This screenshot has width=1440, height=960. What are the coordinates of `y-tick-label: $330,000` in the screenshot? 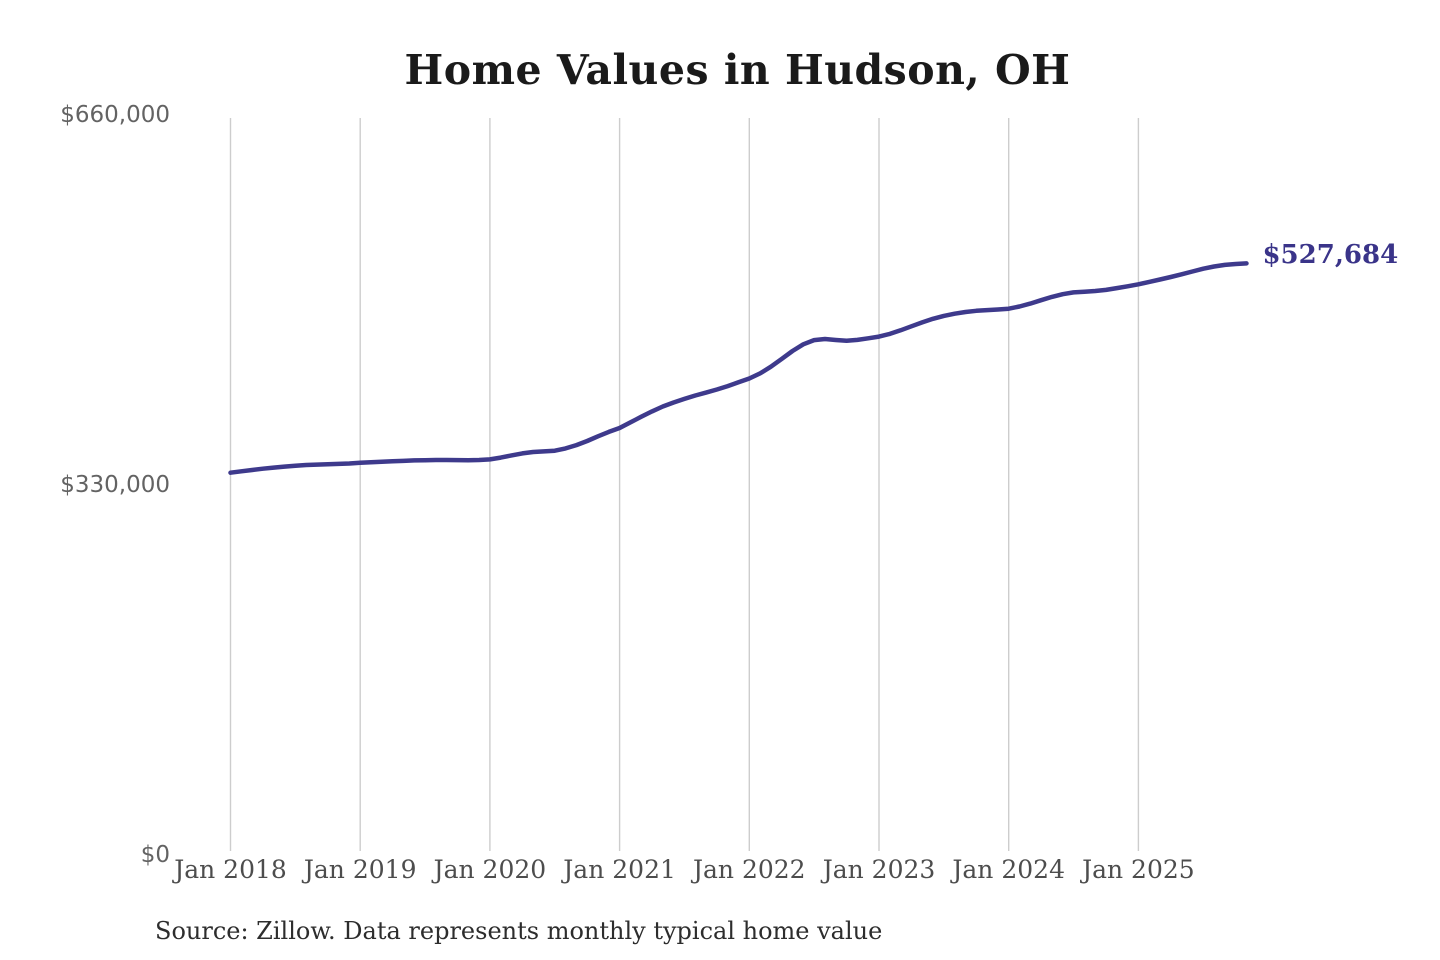 It's located at (115, 485).